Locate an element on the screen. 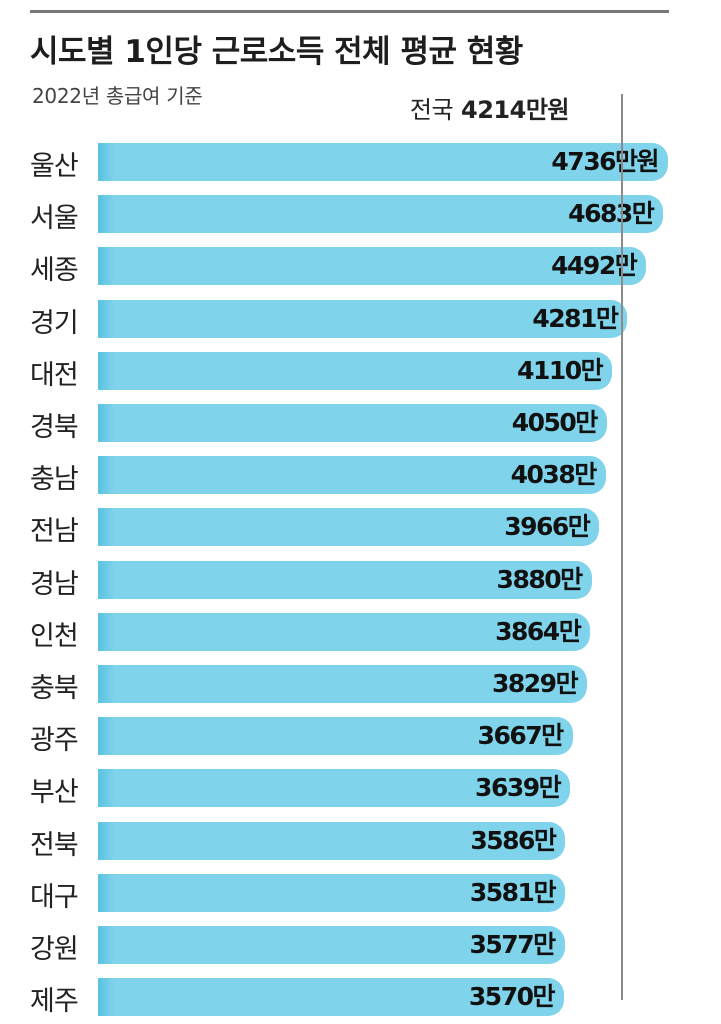 The image size is (721, 1024). bar: 4038만 is located at coordinates (352, 475).